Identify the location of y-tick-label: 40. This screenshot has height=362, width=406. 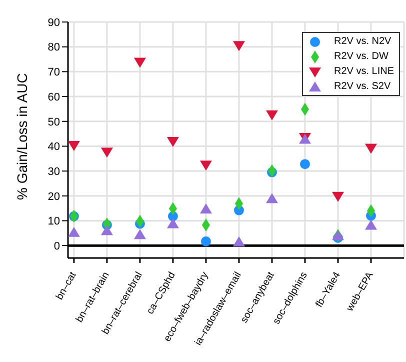
(54, 147).